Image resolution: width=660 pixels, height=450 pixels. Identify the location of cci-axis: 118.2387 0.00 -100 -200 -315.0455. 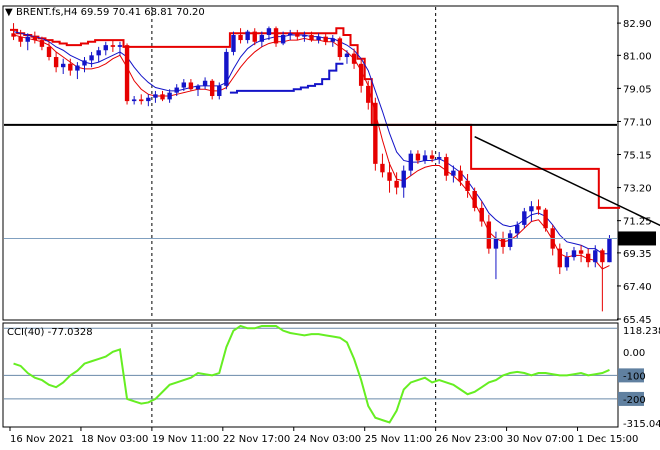
(639, 378).